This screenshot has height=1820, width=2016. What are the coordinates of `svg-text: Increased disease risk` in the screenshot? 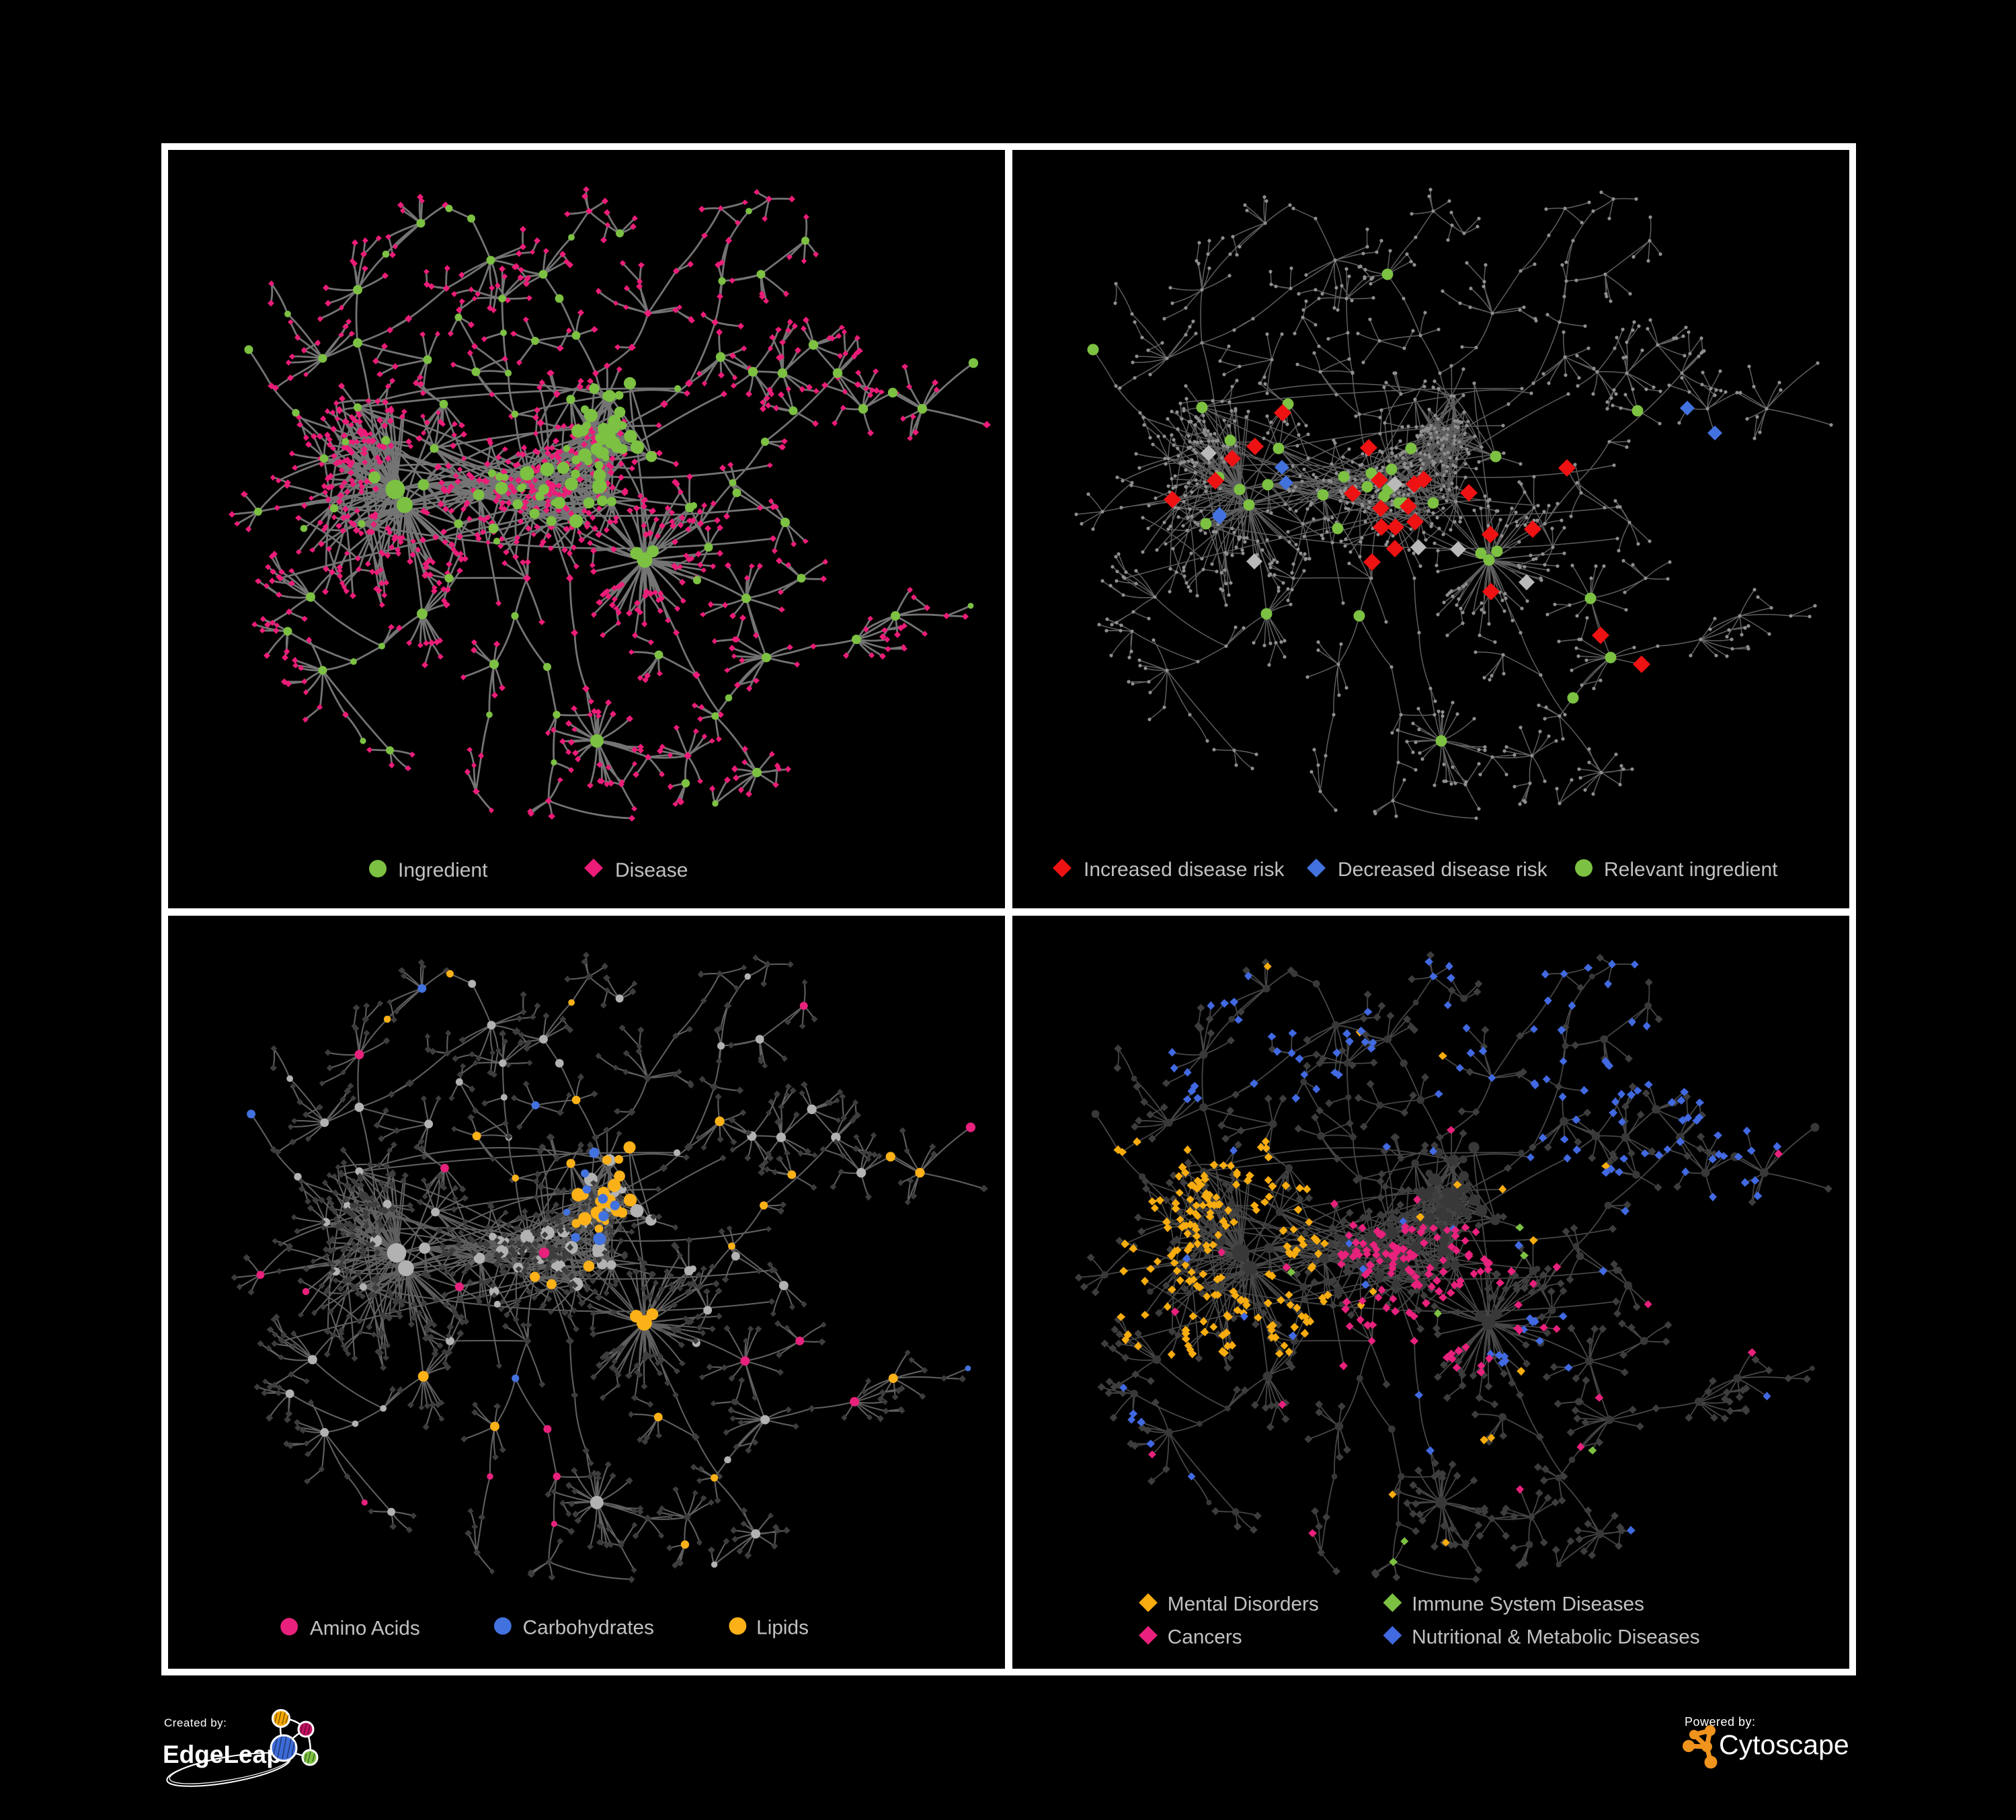 It's located at (1184, 870).